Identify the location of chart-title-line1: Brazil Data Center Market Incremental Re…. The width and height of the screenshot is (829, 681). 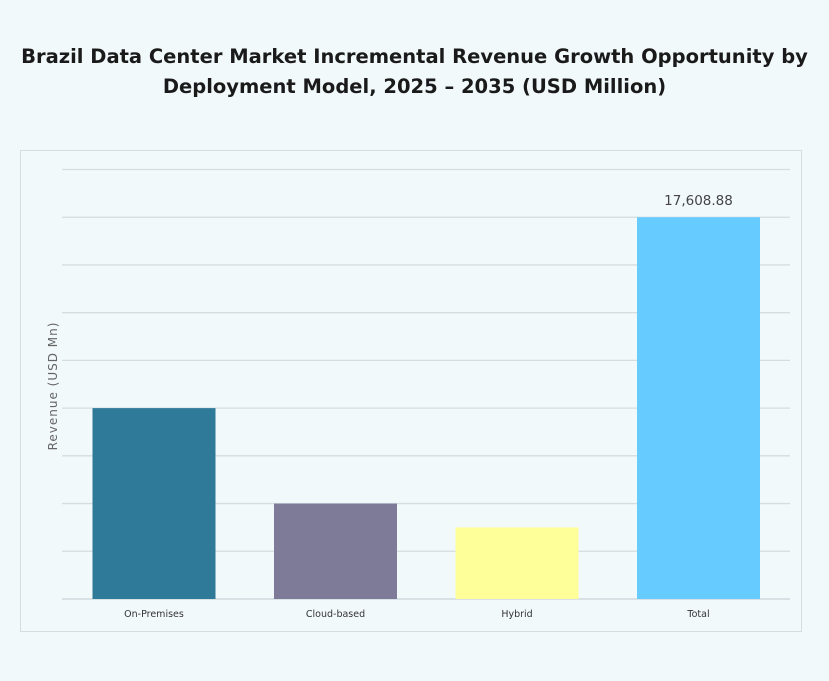
(414, 56).